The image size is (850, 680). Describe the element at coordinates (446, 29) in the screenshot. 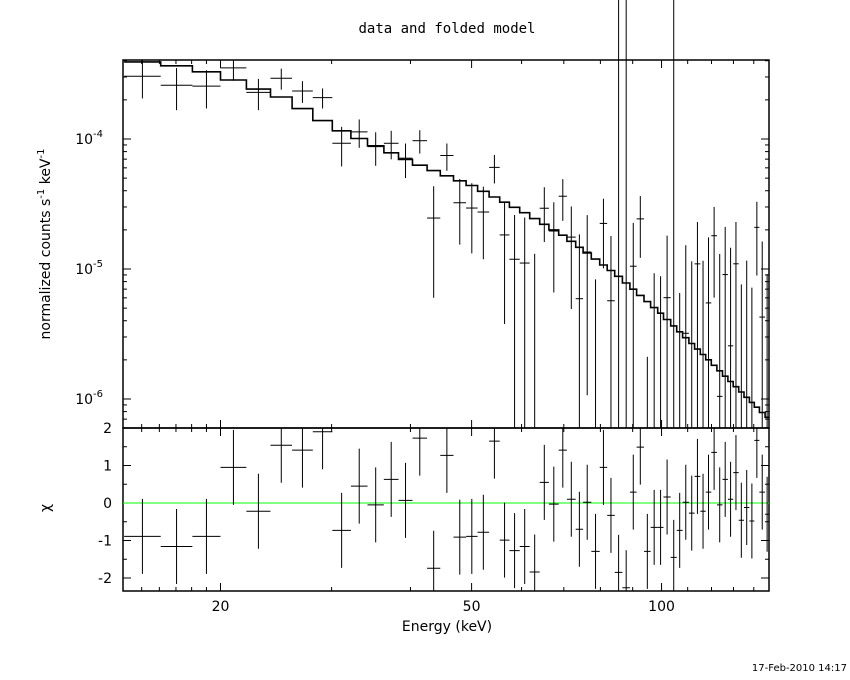

I see `chart-title: data and folded model` at that location.